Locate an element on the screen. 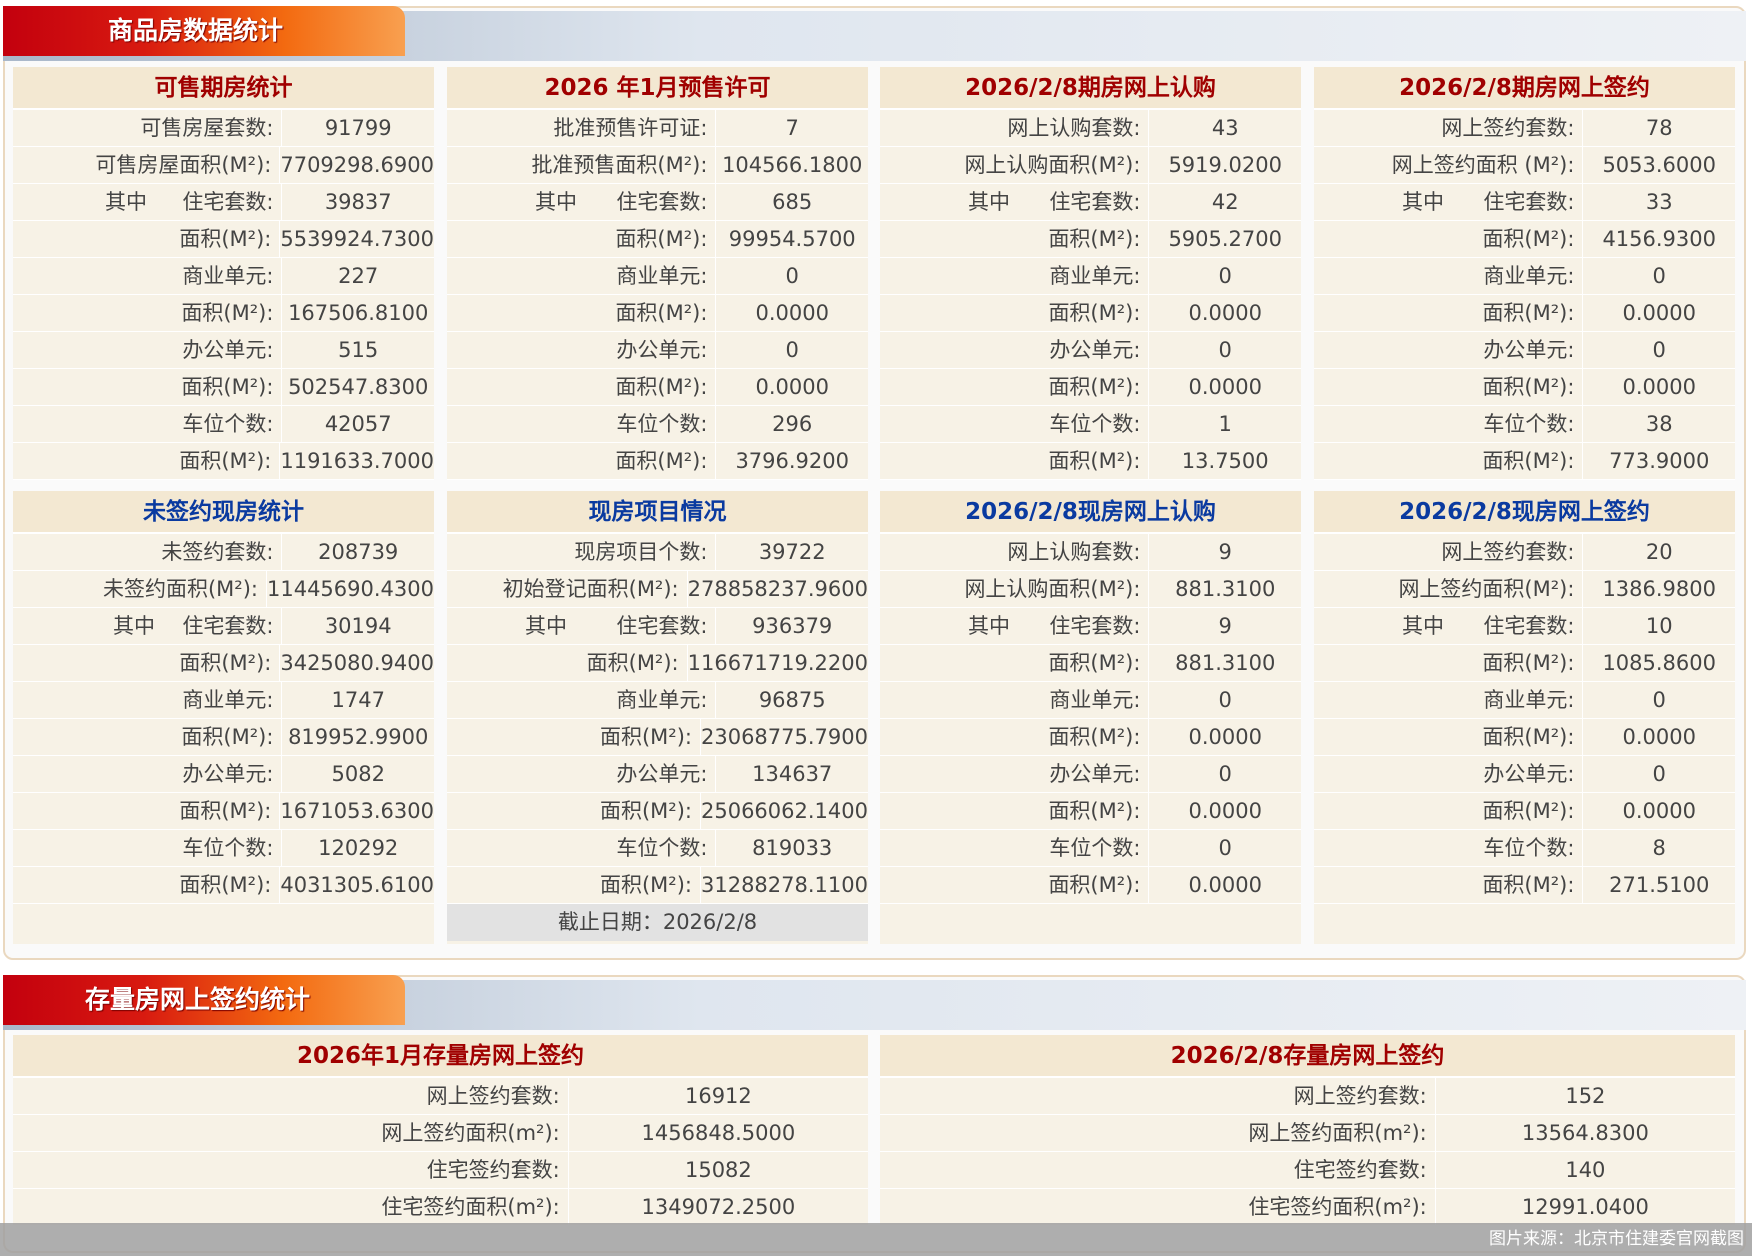 The height and width of the screenshot is (1256, 1752). row-value: 3425080.9400 is located at coordinates (357, 663).